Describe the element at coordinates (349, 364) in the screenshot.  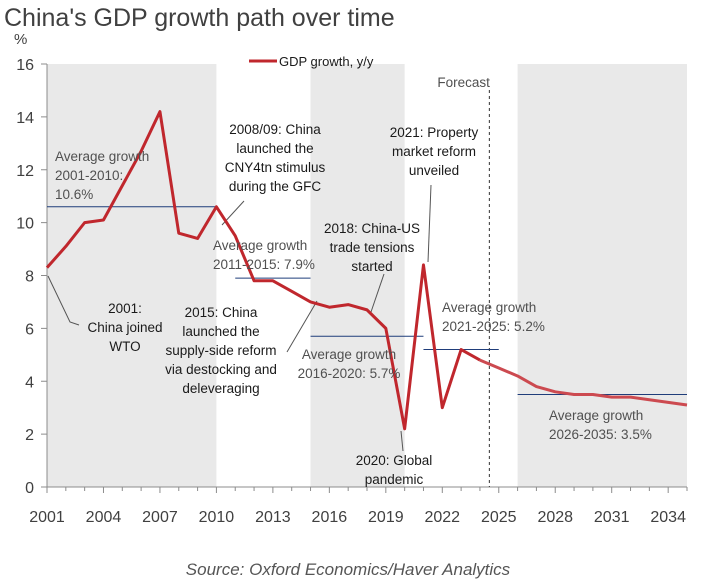
I see `annotation-8: Average growth 2016-2020: 5.7%` at that location.